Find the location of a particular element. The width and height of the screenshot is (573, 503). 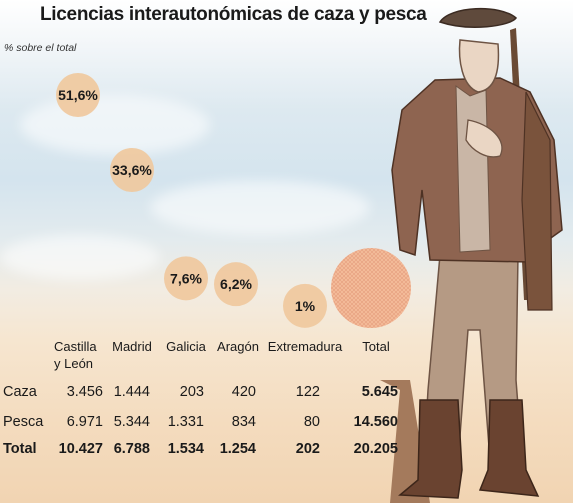

table-cell: 122 is located at coordinates (307, 392).